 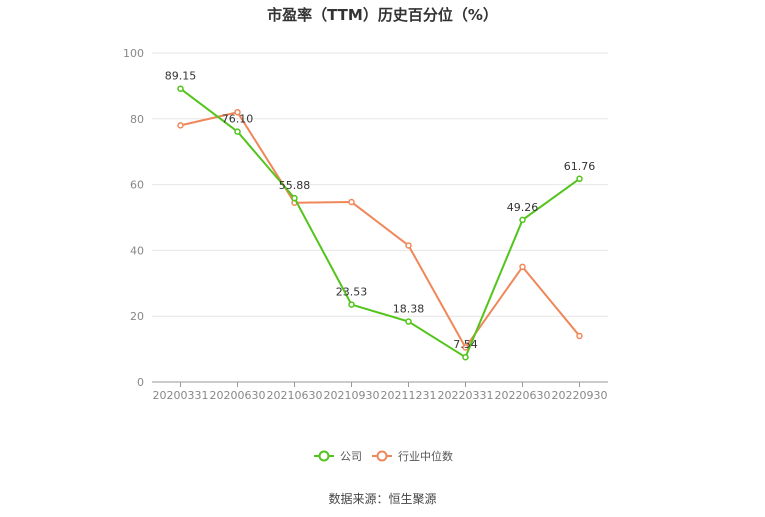 I want to click on y-tick-label: 40, so click(x=137, y=250).